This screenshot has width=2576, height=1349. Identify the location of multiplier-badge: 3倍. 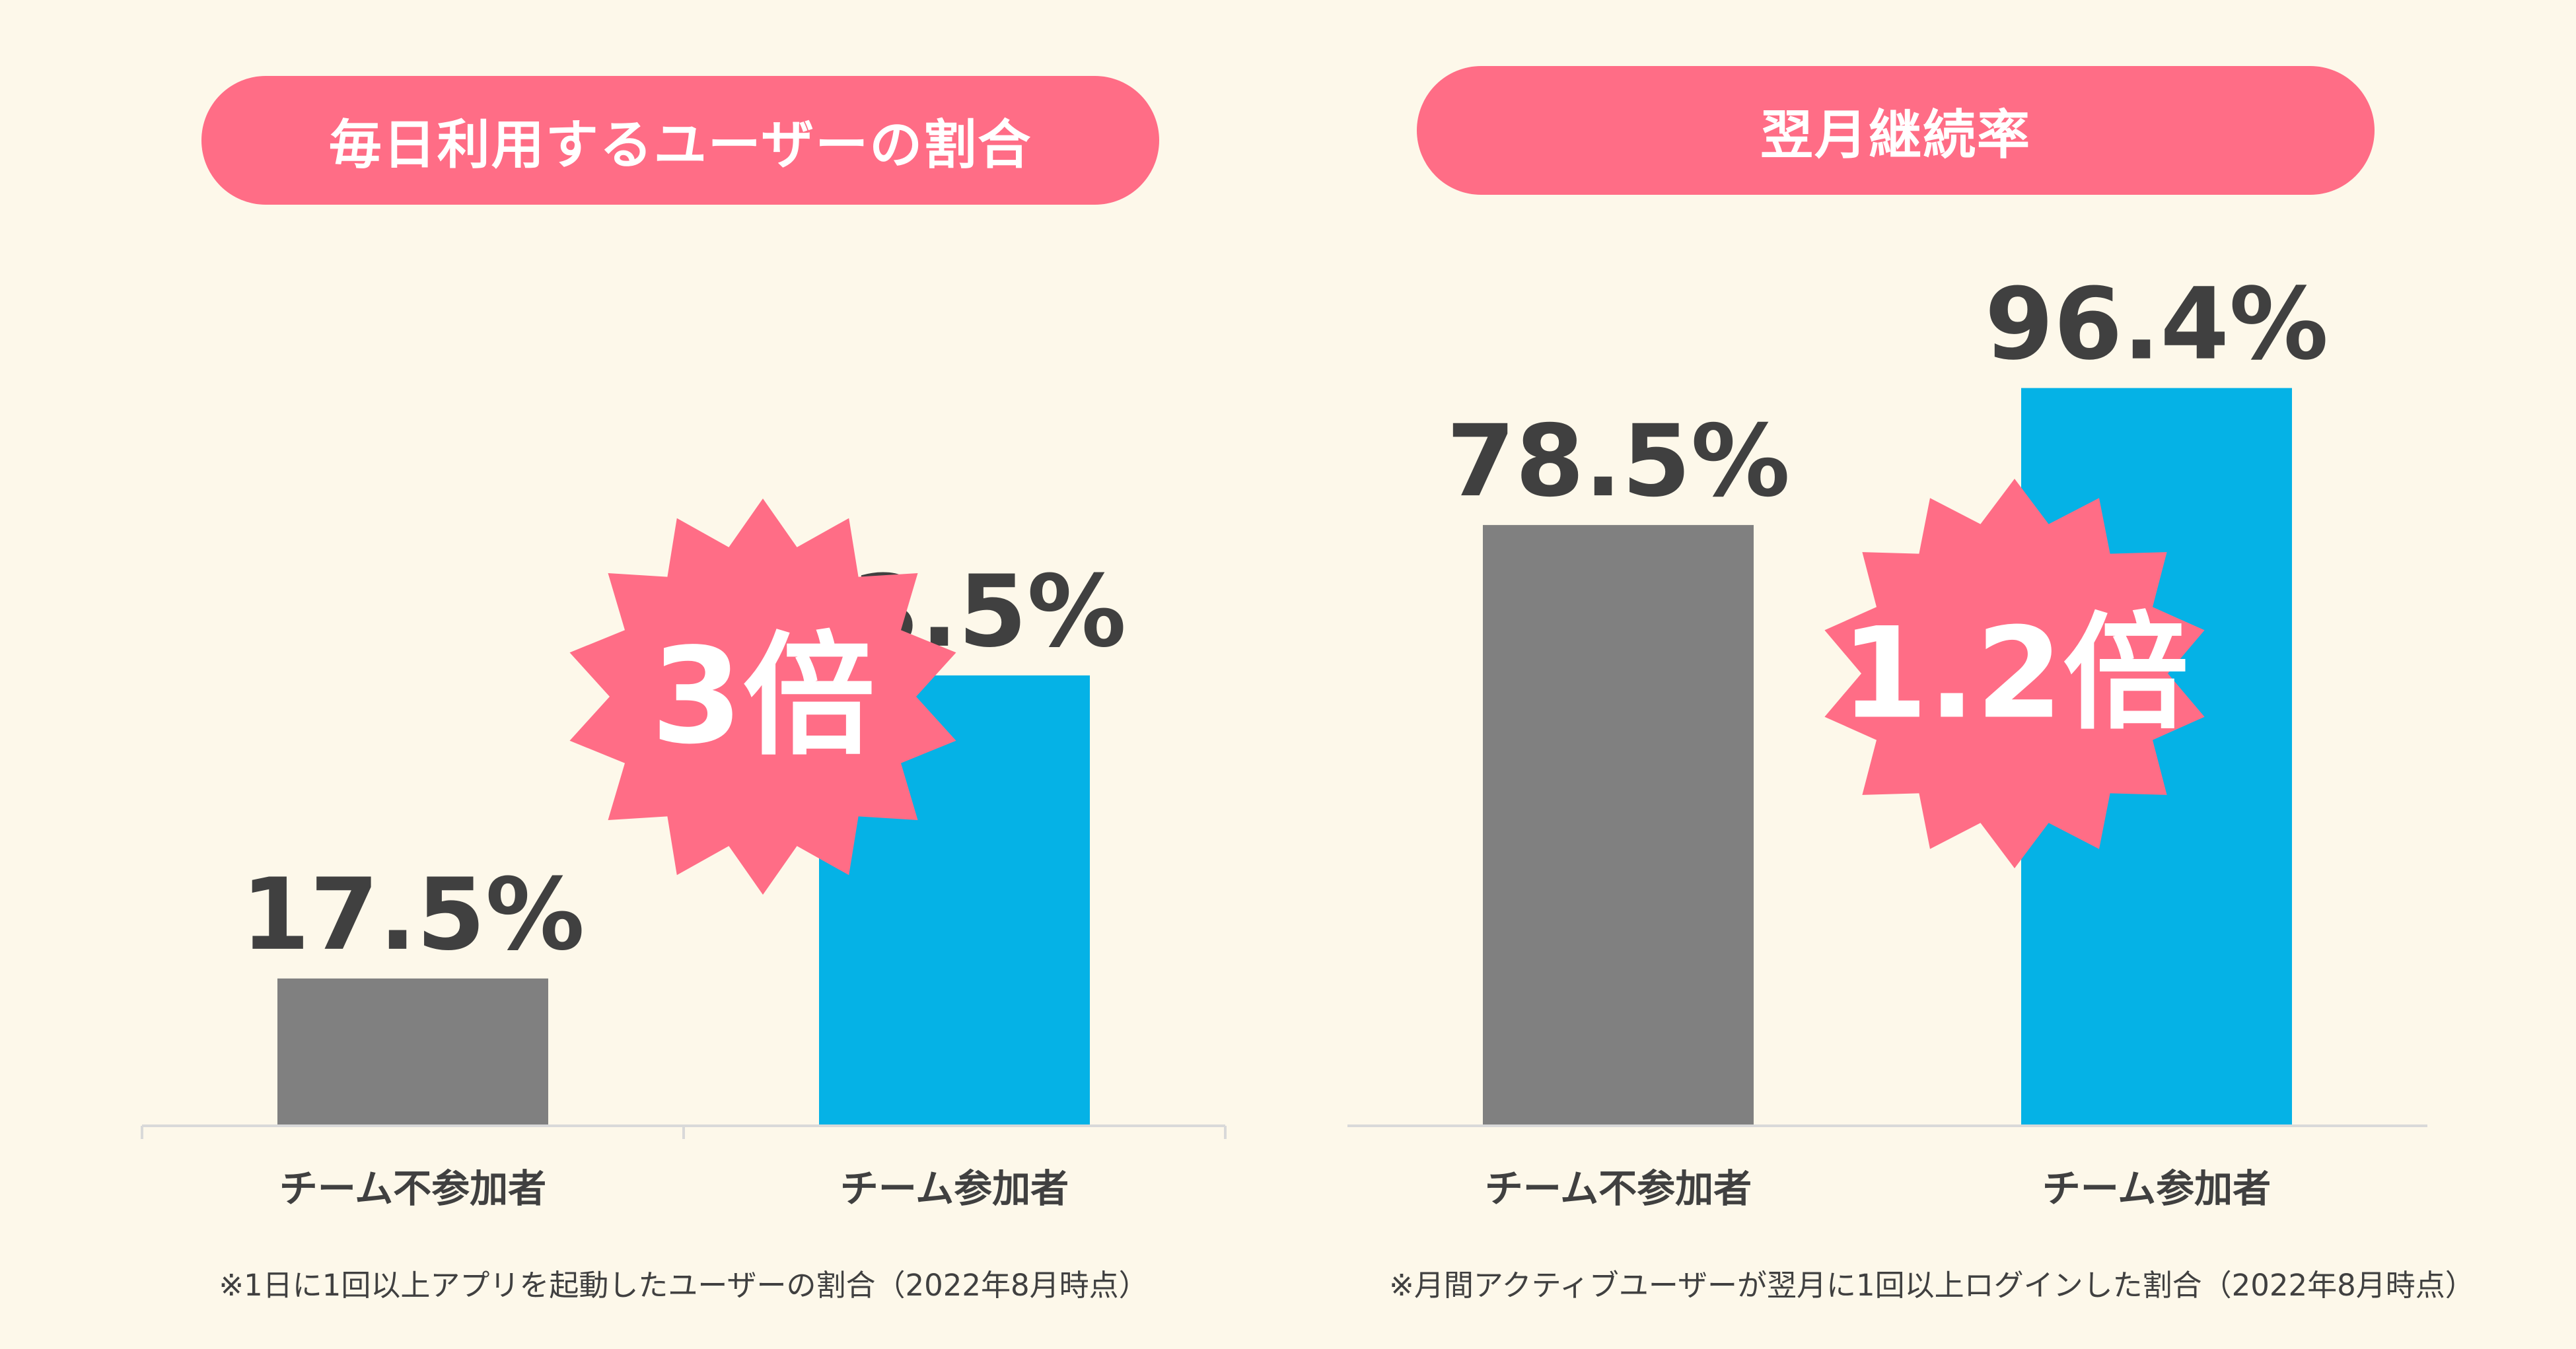
(763, 697).